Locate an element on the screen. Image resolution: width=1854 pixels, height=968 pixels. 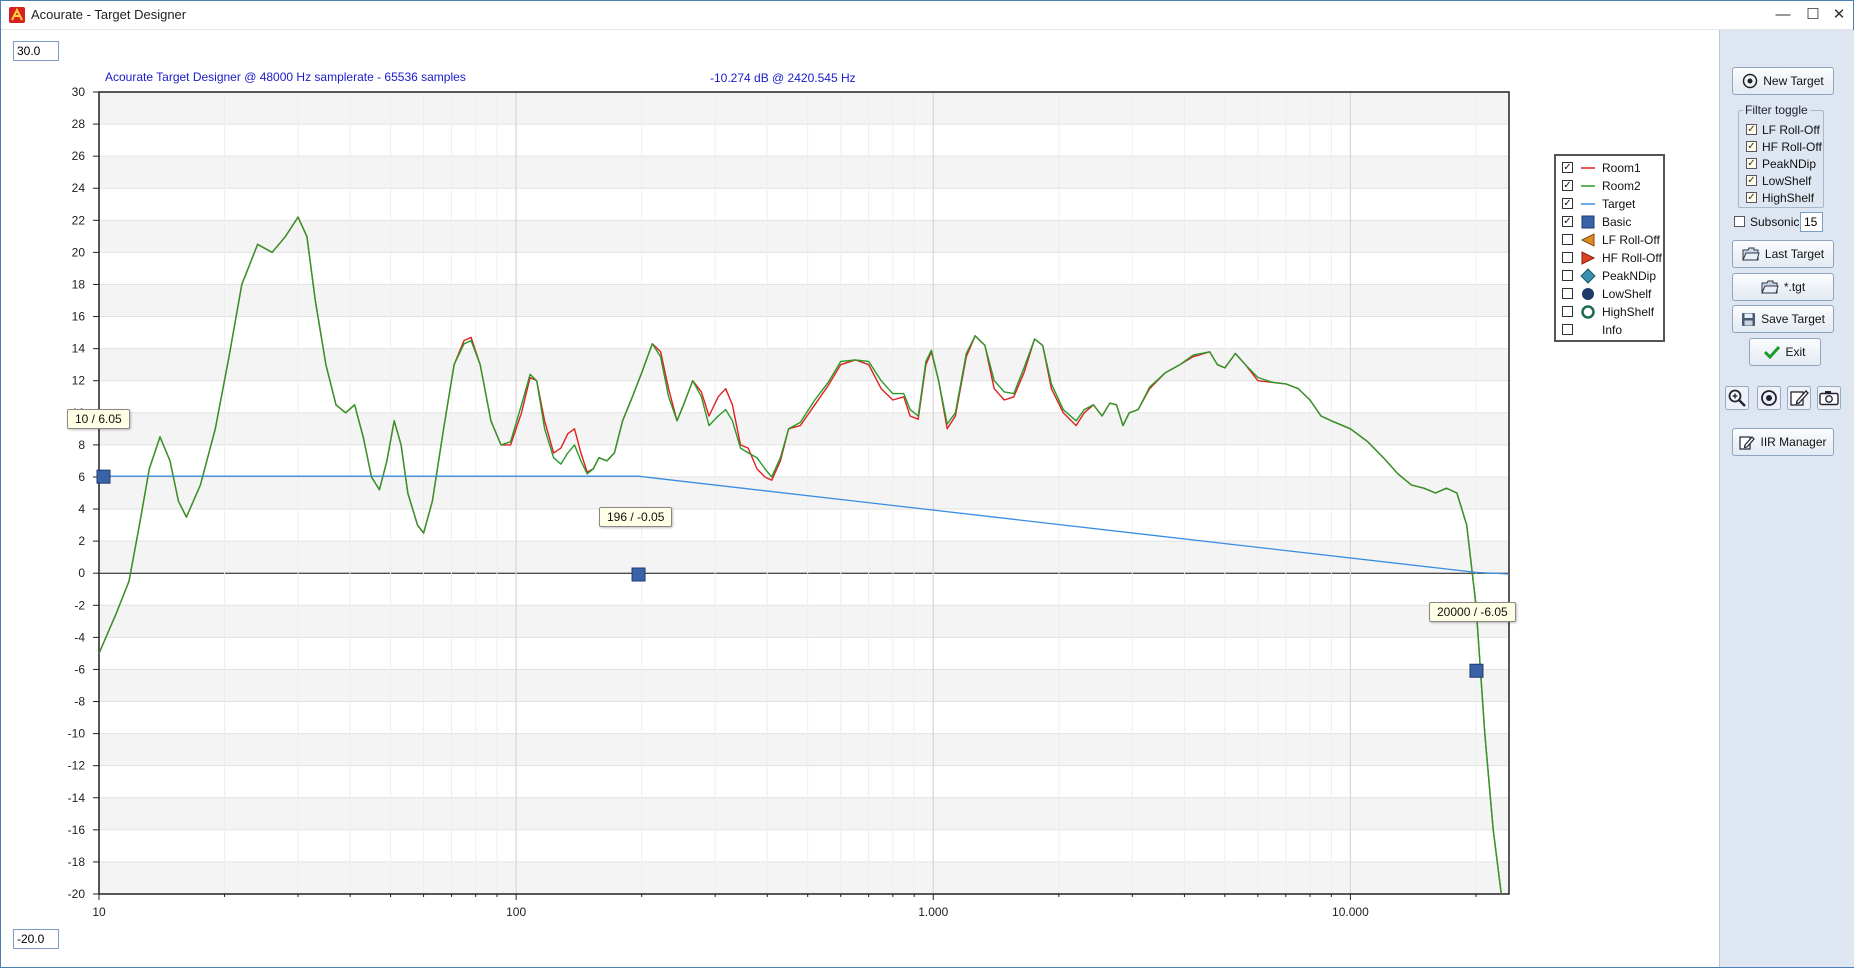
subsonic-label: Subsonic is located at coordinates (1775, 222).